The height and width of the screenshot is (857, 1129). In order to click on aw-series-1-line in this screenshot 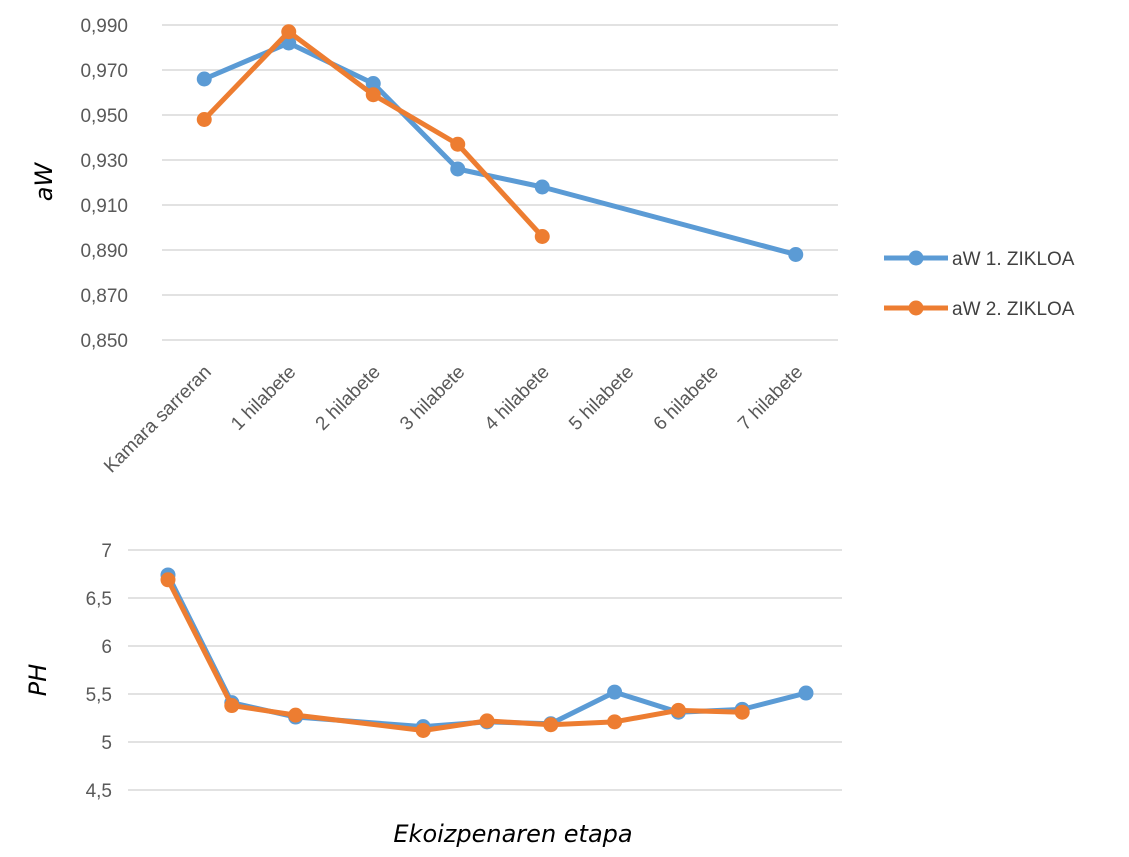, I will do `click(500, 148)`.